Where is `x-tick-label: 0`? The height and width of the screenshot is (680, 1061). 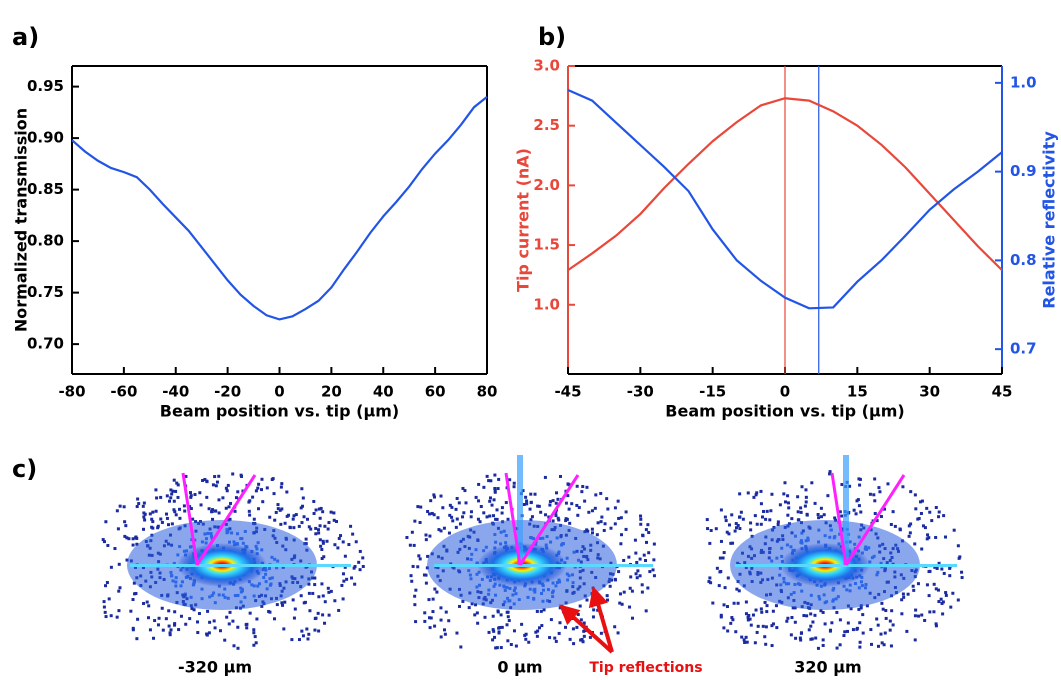 x-tick-label: 0 is located at coordinates (785, 392).